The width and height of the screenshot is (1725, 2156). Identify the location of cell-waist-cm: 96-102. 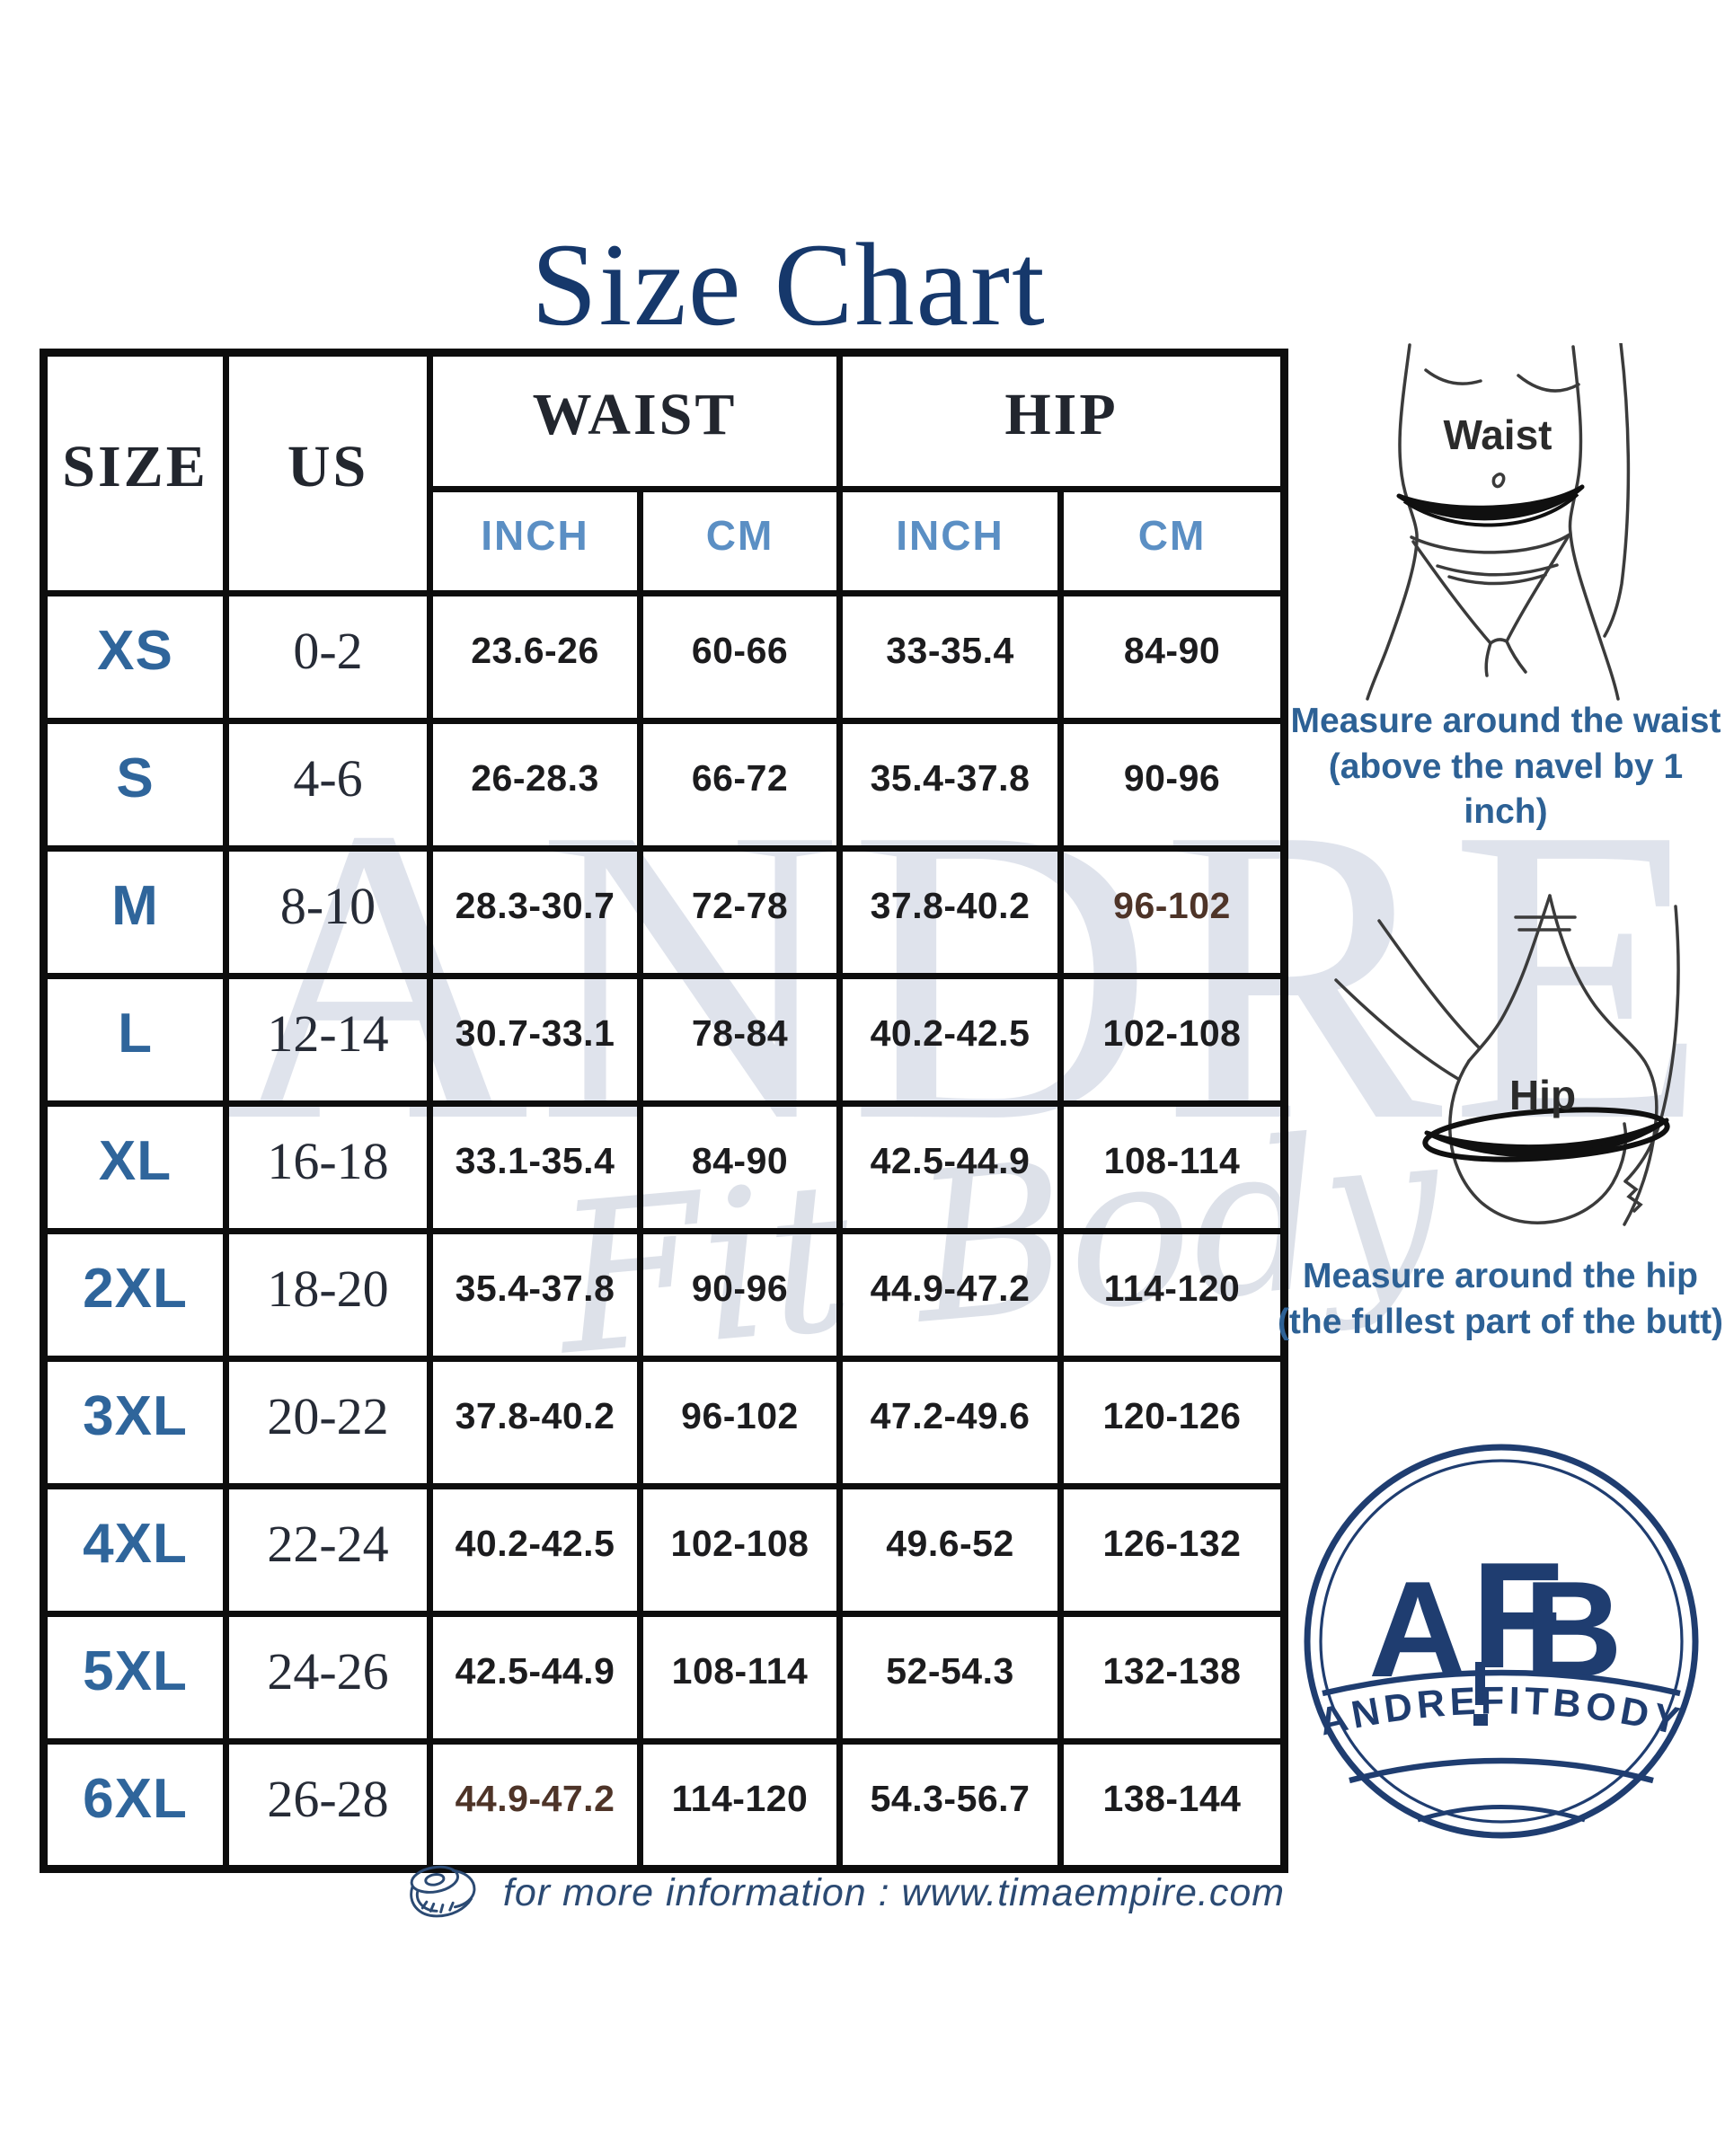
(740, 1423).